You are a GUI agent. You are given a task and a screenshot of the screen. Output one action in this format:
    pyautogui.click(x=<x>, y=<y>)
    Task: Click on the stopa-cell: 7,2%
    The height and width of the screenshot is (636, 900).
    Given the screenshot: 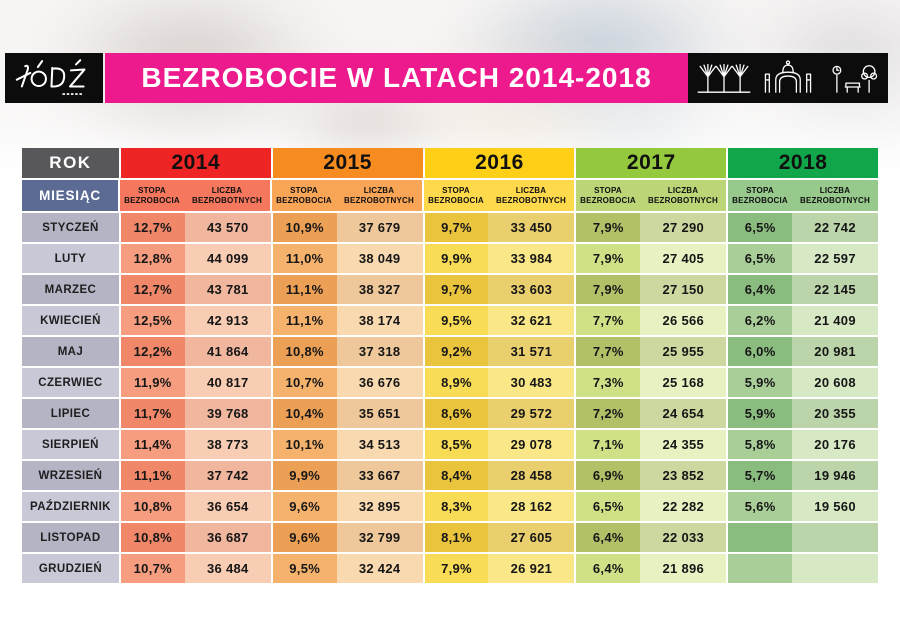 What is the action you would take?
    pyautogui.click(x=608, y=413)
    